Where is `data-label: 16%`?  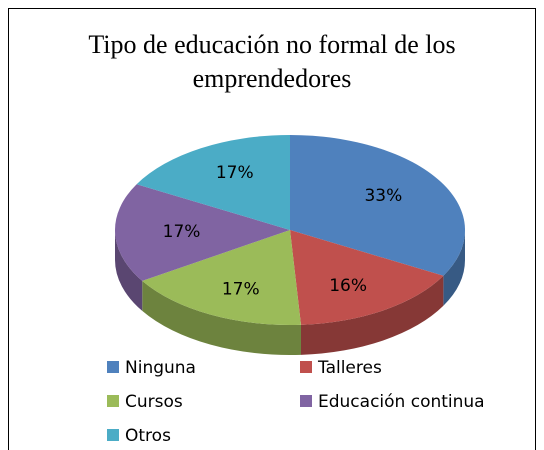
data-label: 16% is located at coordinates (348, 286).